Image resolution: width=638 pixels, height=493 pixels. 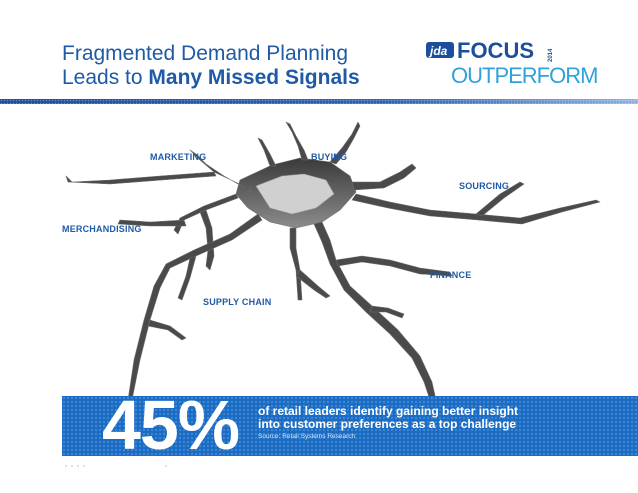 I want to click on focus-logo-text: FOCUS, so click(x=495, y=50).